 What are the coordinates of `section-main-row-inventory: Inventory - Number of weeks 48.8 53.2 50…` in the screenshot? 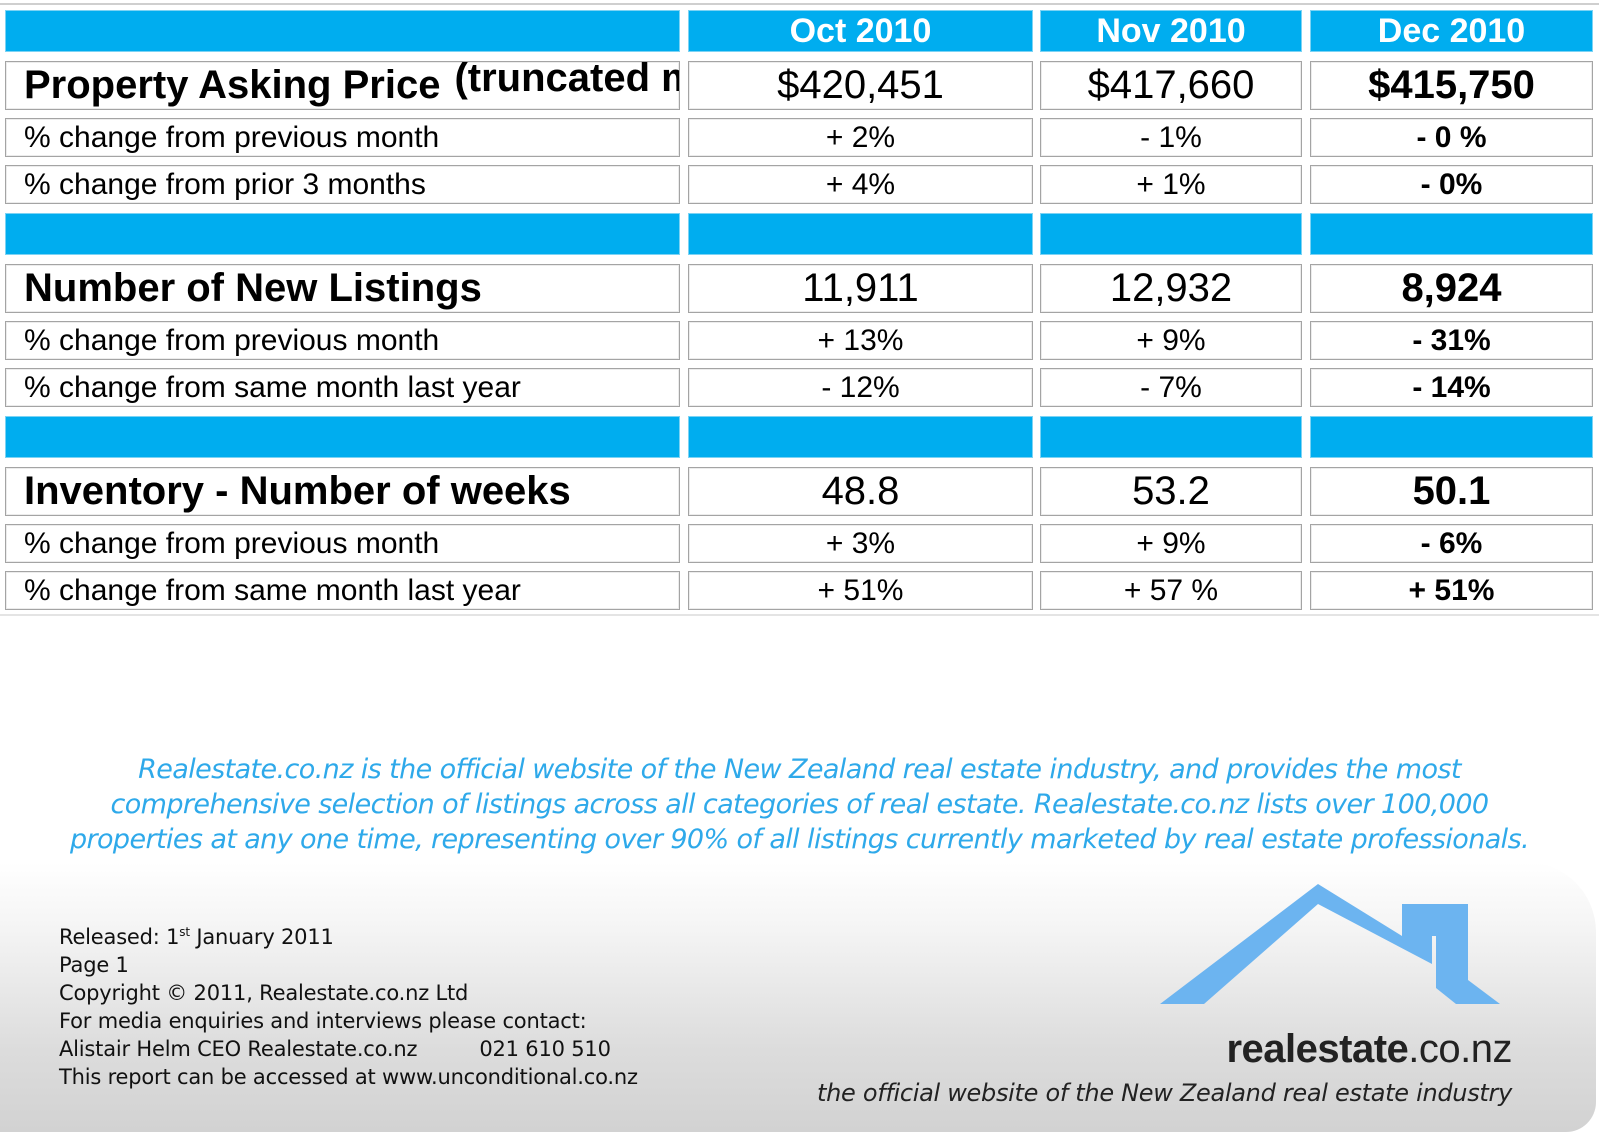 It's located at (799, 491).